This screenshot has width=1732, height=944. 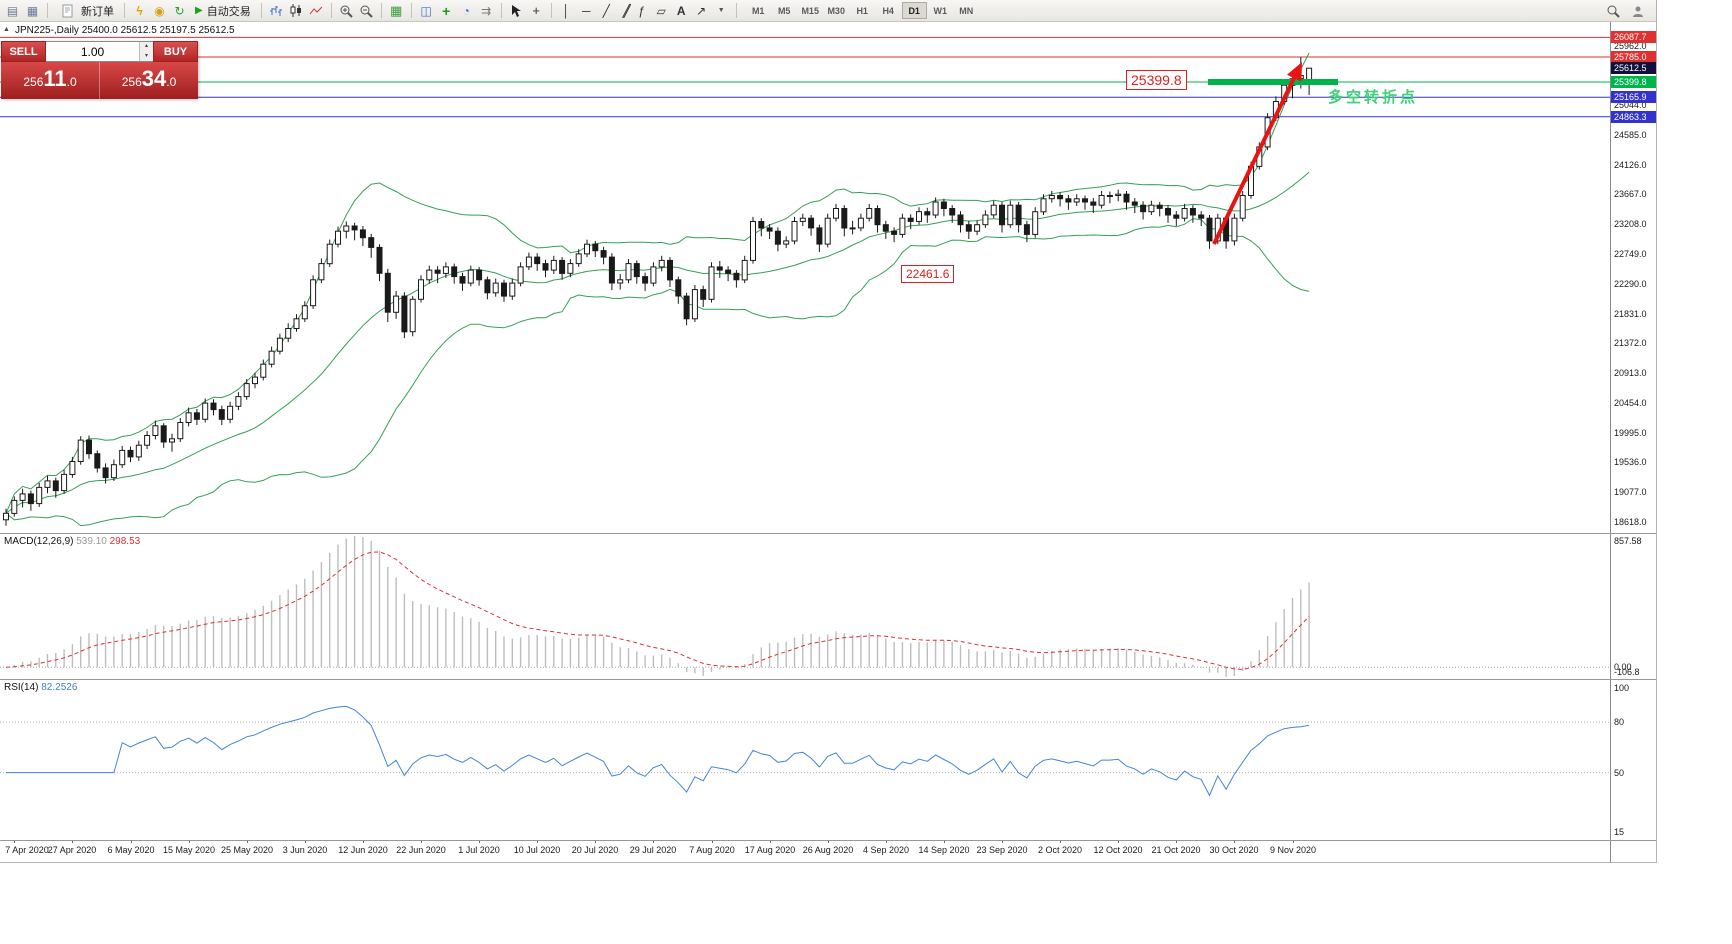 What do you see at coordinates (1254, 161) in the screenshot?
I see `trend-arrow-shaft` at bounding box center [1254, 161].